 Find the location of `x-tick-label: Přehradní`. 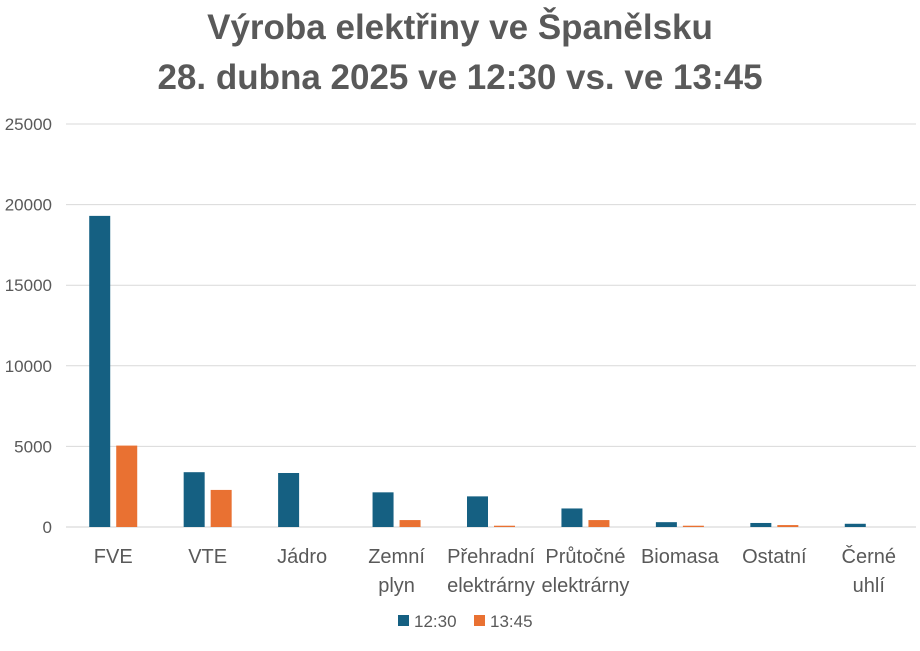

x-tick-label: Přehradní is located at coordinates (491, 557).